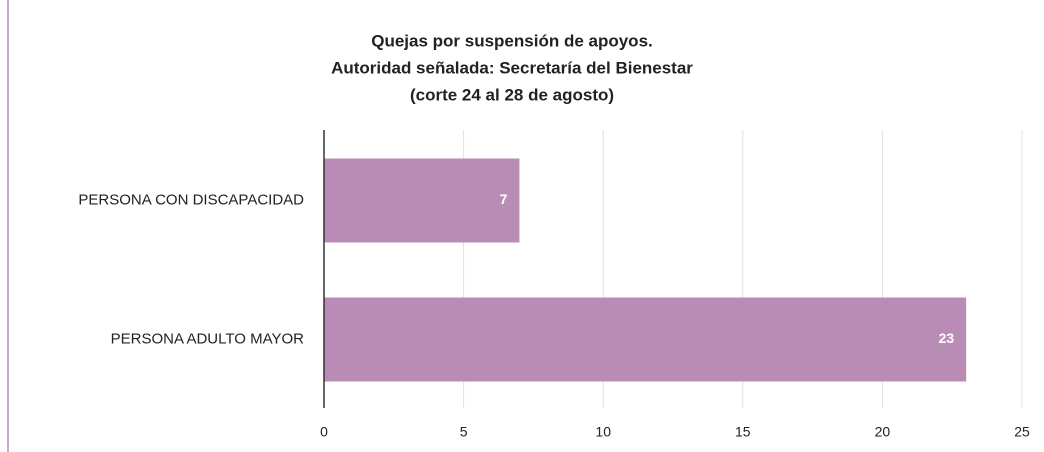 This screenshot has width=1044, height=452. What do you see at coordinates (208, 338) in the screenshot?
I see `y-tick-label: PERSONA ADULTO MAYOR` at bounding box center [208, 338].